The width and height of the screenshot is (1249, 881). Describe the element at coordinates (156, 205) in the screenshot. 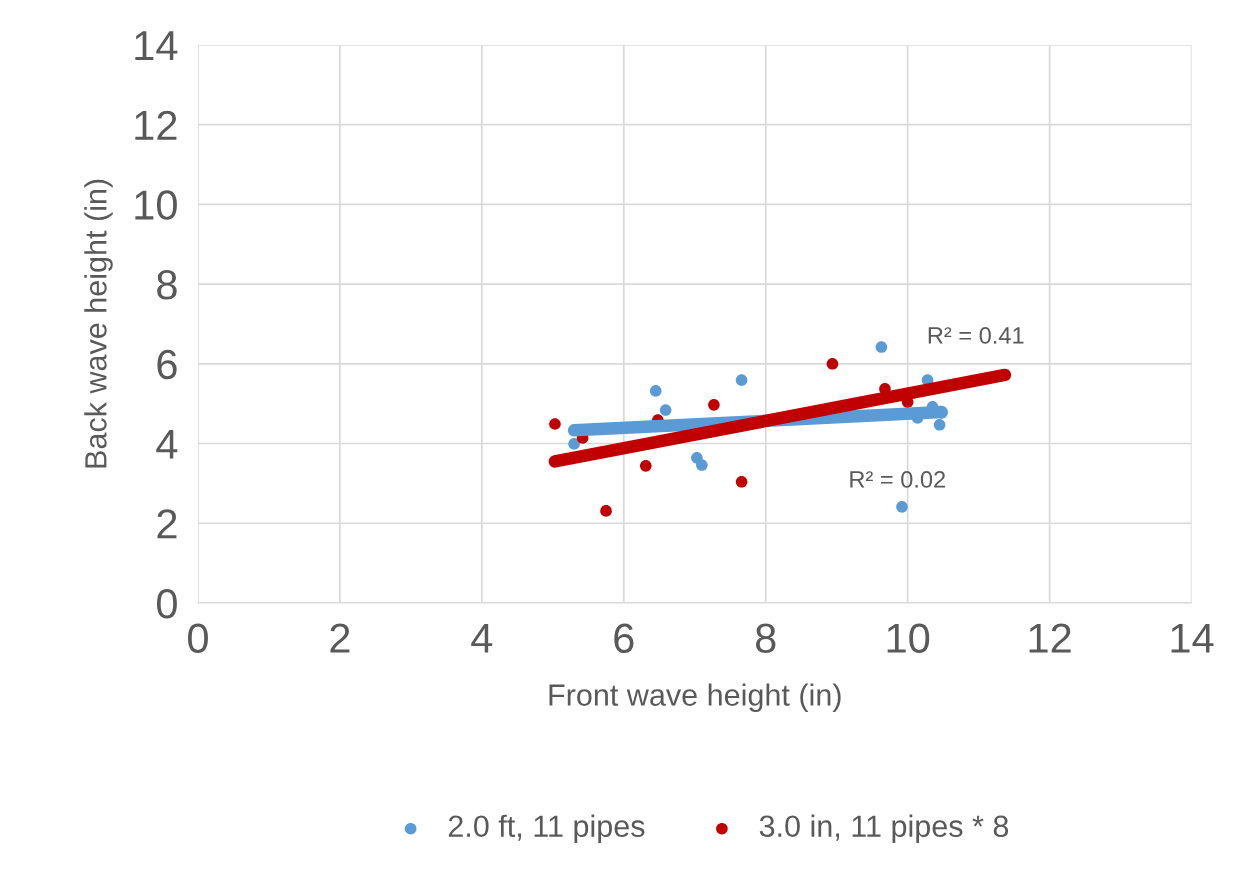

I see `y-tick-label: 10` at that location.